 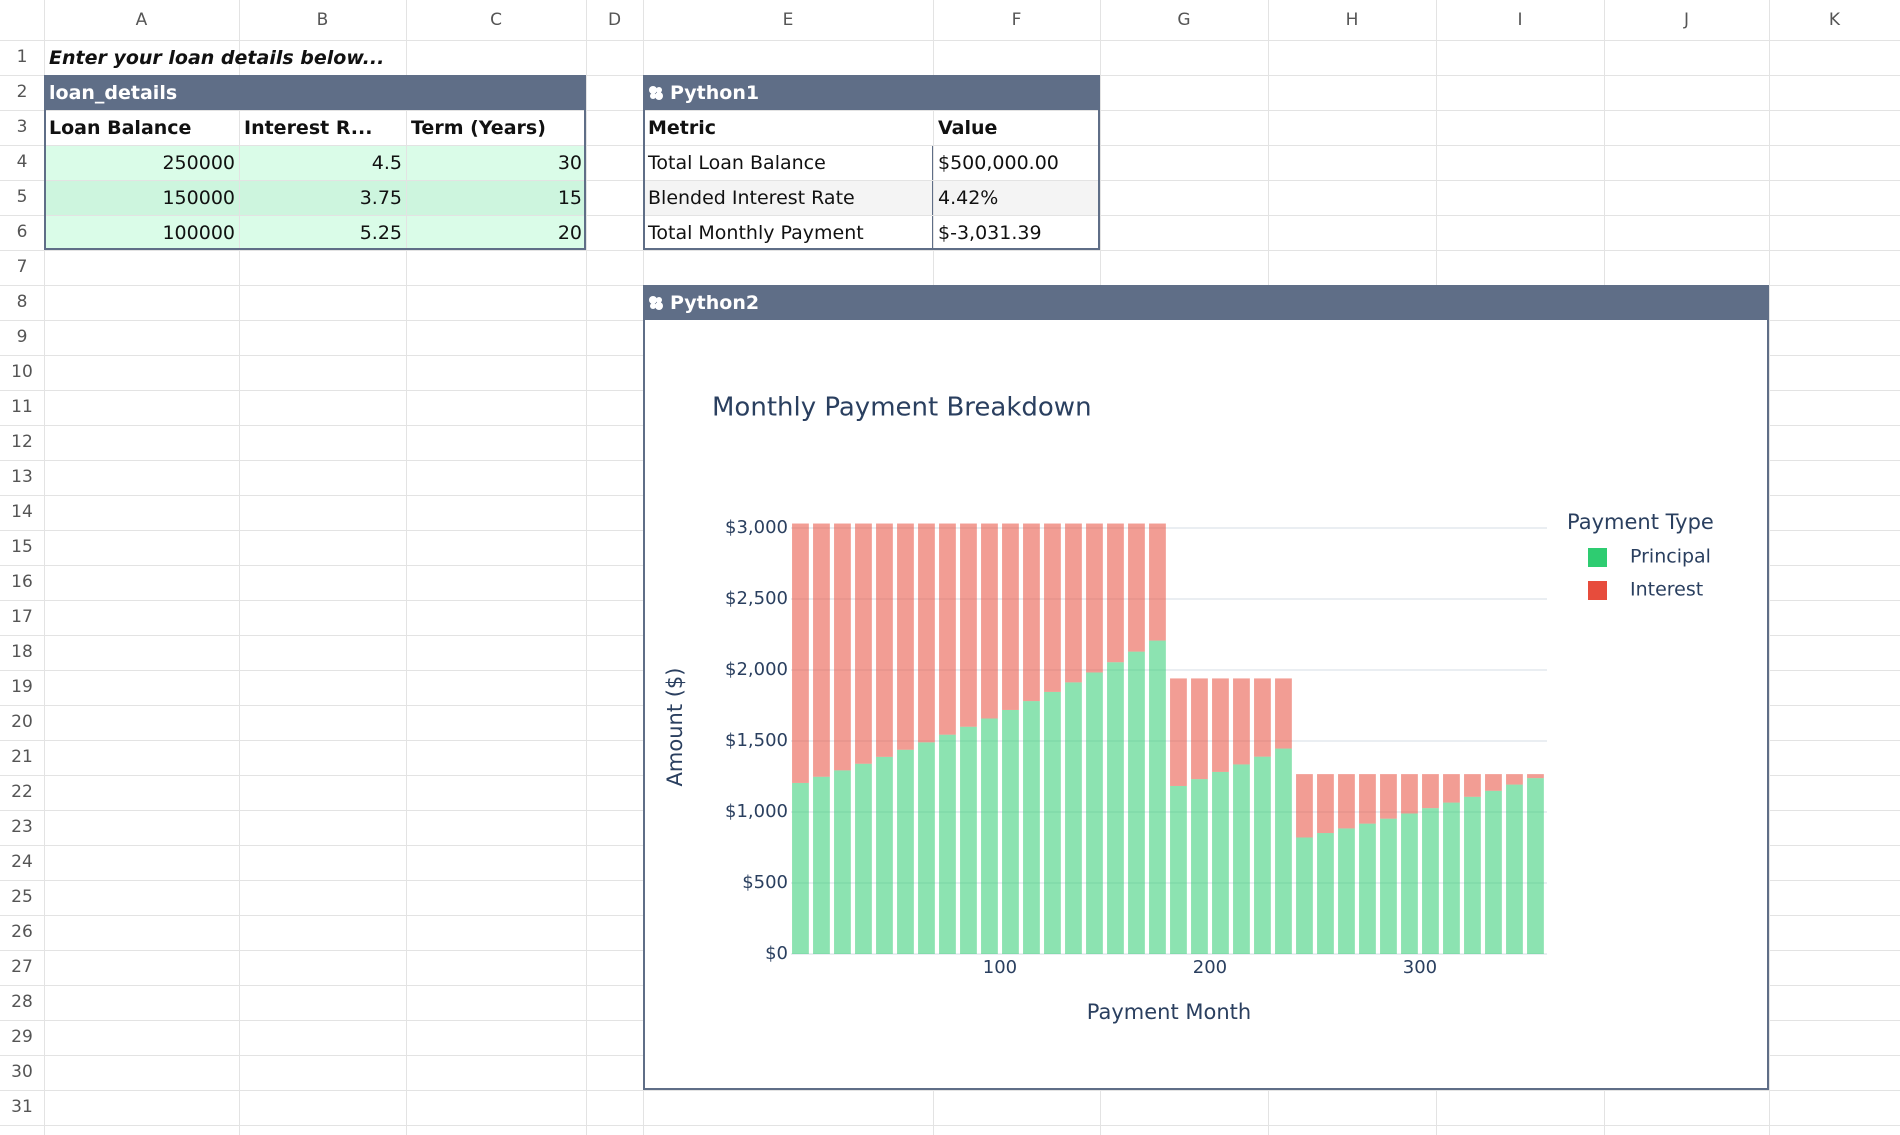 What do you see at coordinates (142, 198) in the screenshot?
I see `table-cell: 150000` at bounding box center [142, 198].